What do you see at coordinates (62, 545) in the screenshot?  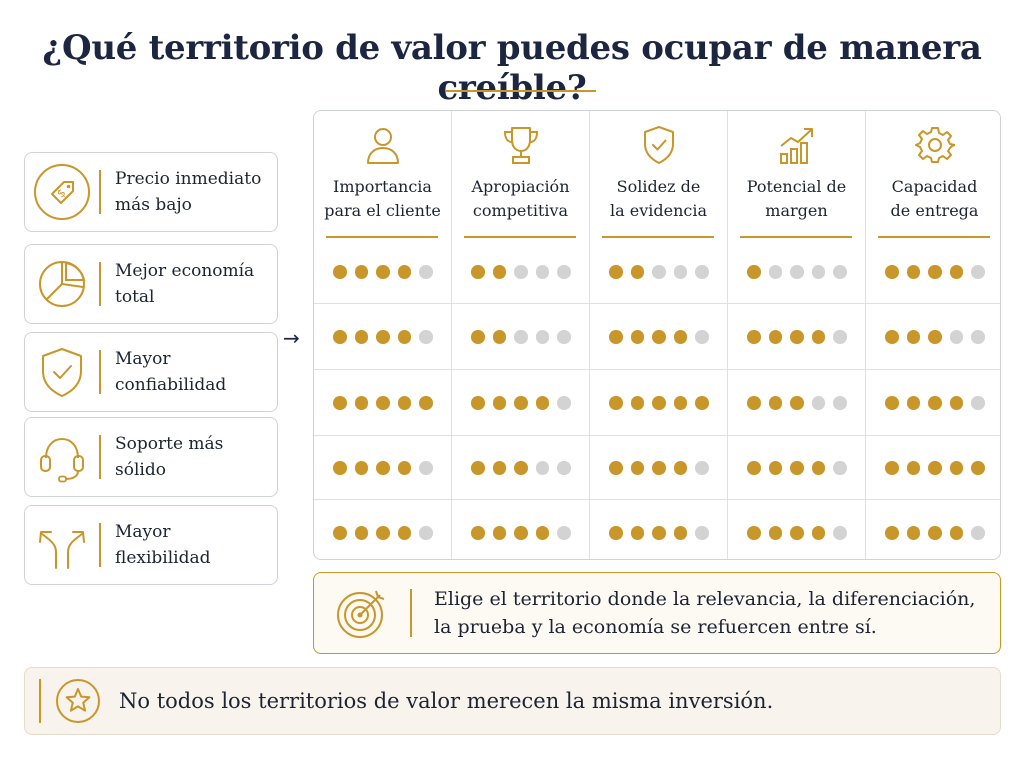 I see `split-arrows-icon` at bounding box center [62, 545].